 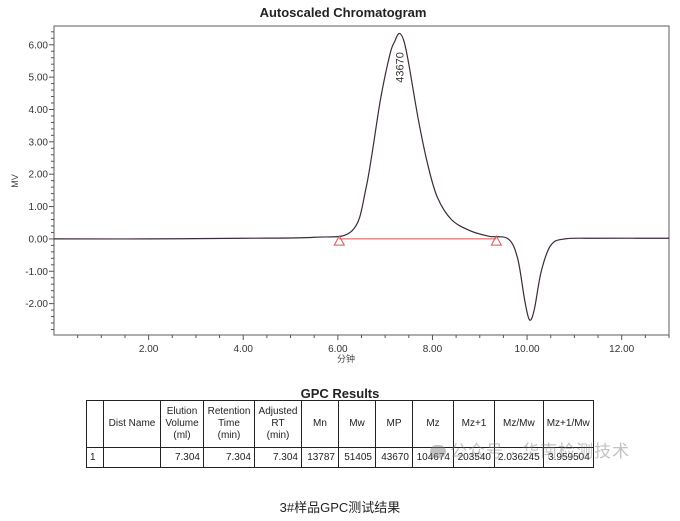 What do you see at coordinates (394, 424) in the screenshot?
I see `col-mp: MP` at bounding box center [394, 424].